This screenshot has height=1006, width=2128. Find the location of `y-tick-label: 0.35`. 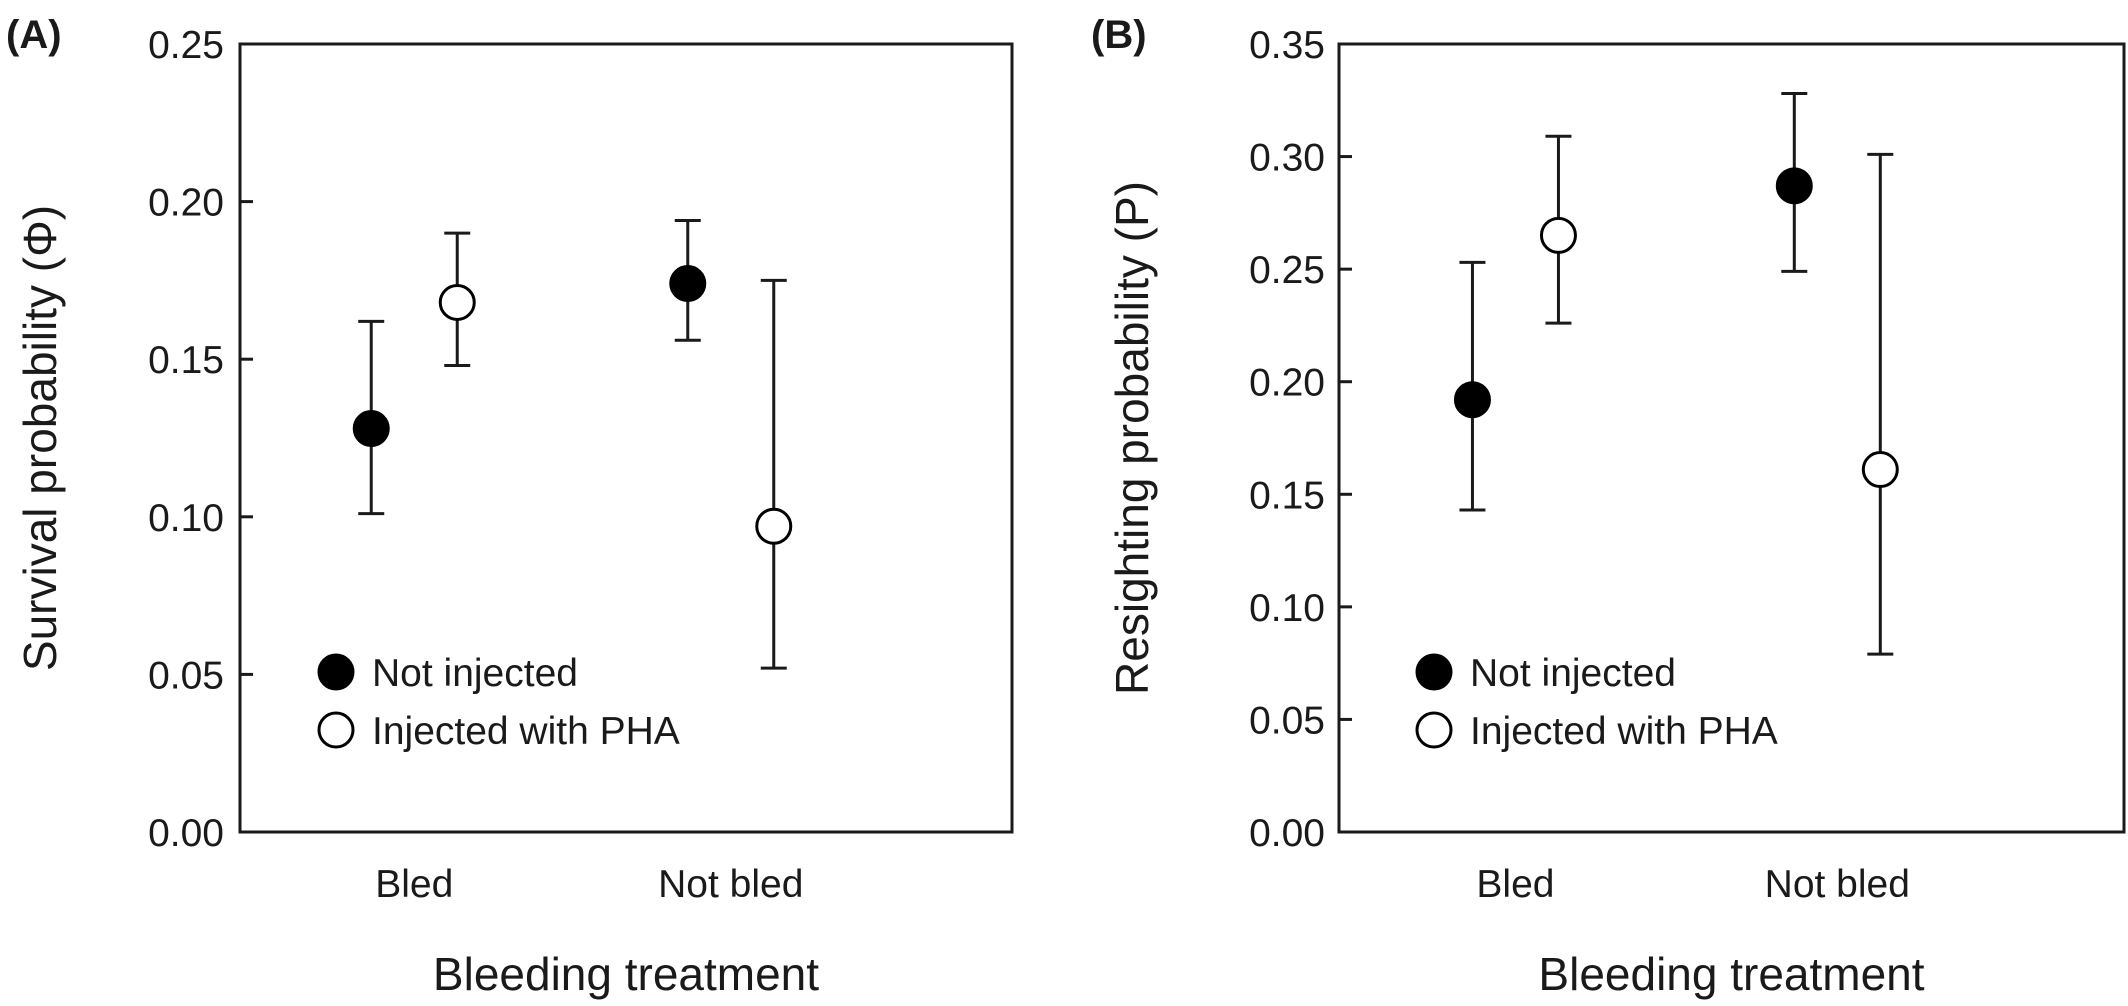

y-tick-label: 0.35 is located at coordinates (1287, 45).